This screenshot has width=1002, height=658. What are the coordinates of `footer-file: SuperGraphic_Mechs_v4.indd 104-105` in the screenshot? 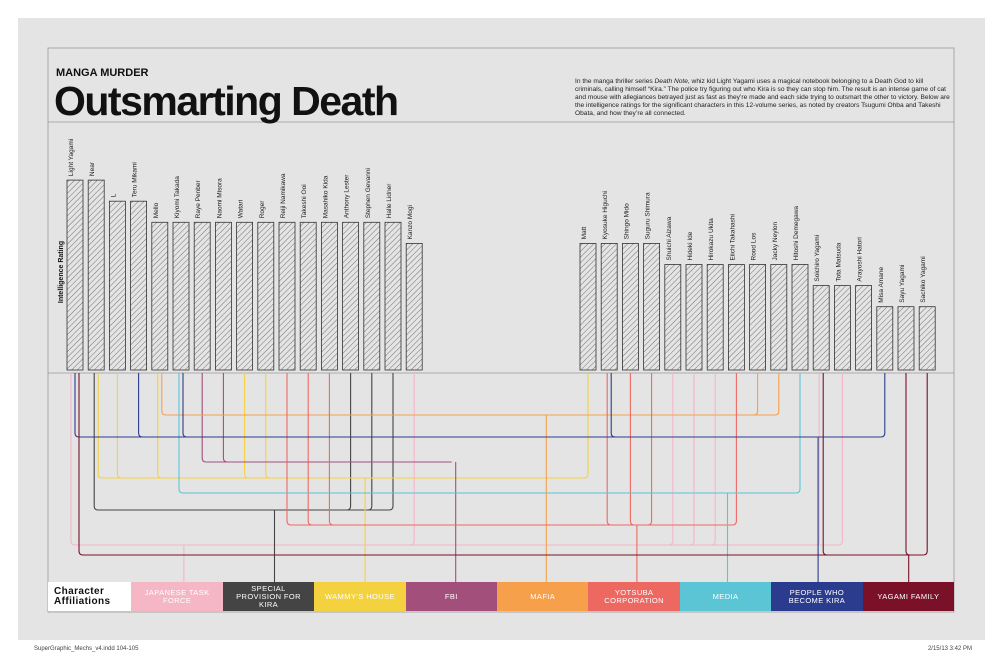 It's located at (86, 649).